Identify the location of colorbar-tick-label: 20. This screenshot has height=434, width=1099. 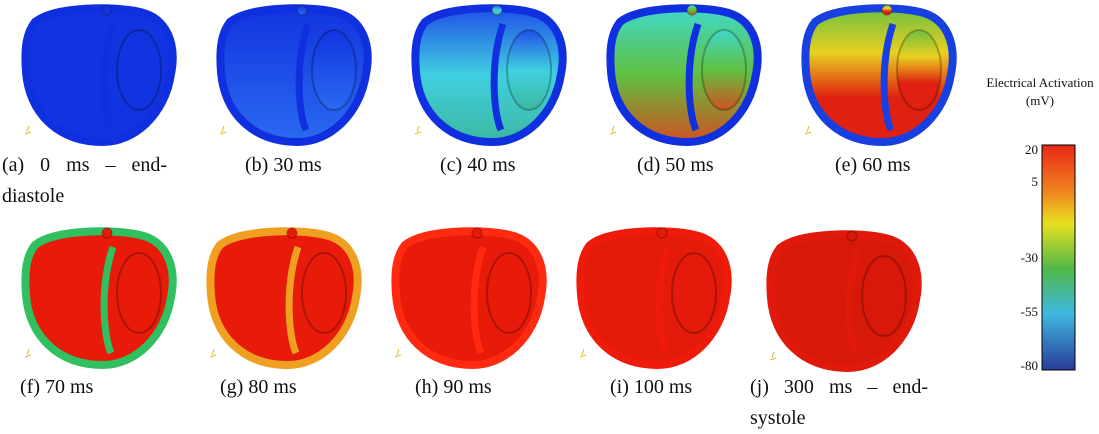
(1031, 149).